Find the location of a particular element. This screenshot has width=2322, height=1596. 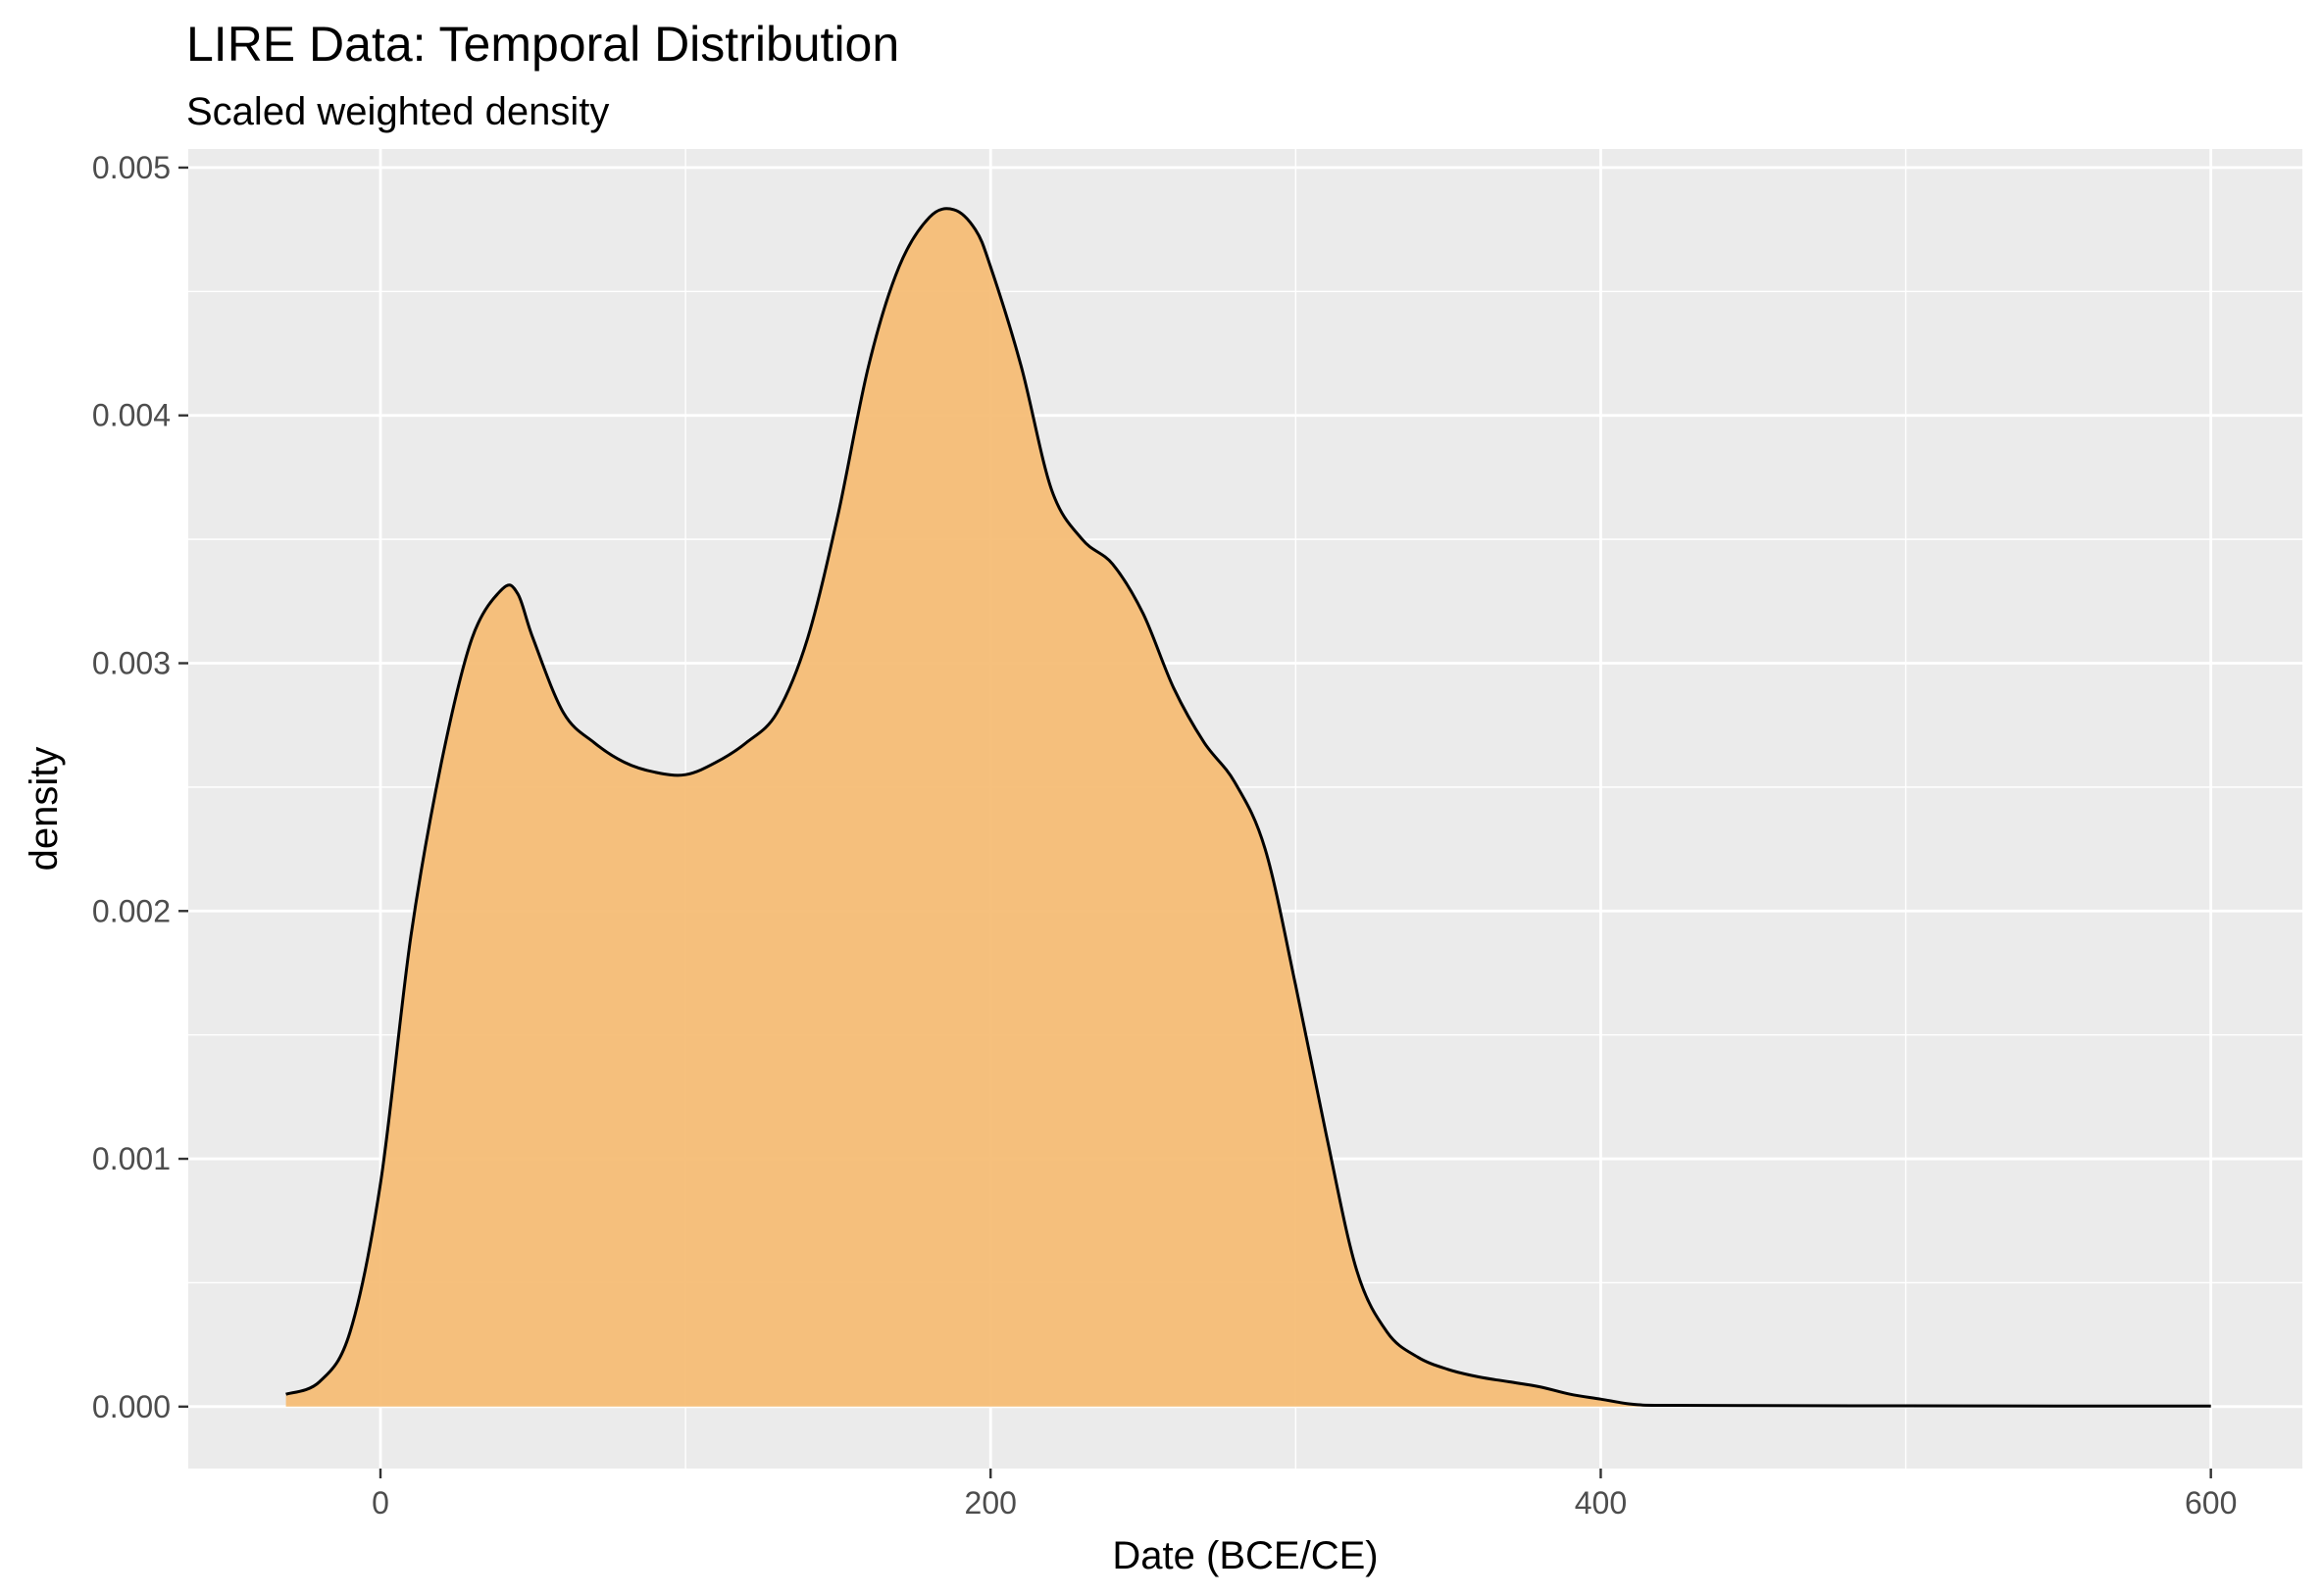

x-tick-label: 200 is located at coordinates (991, 1503).